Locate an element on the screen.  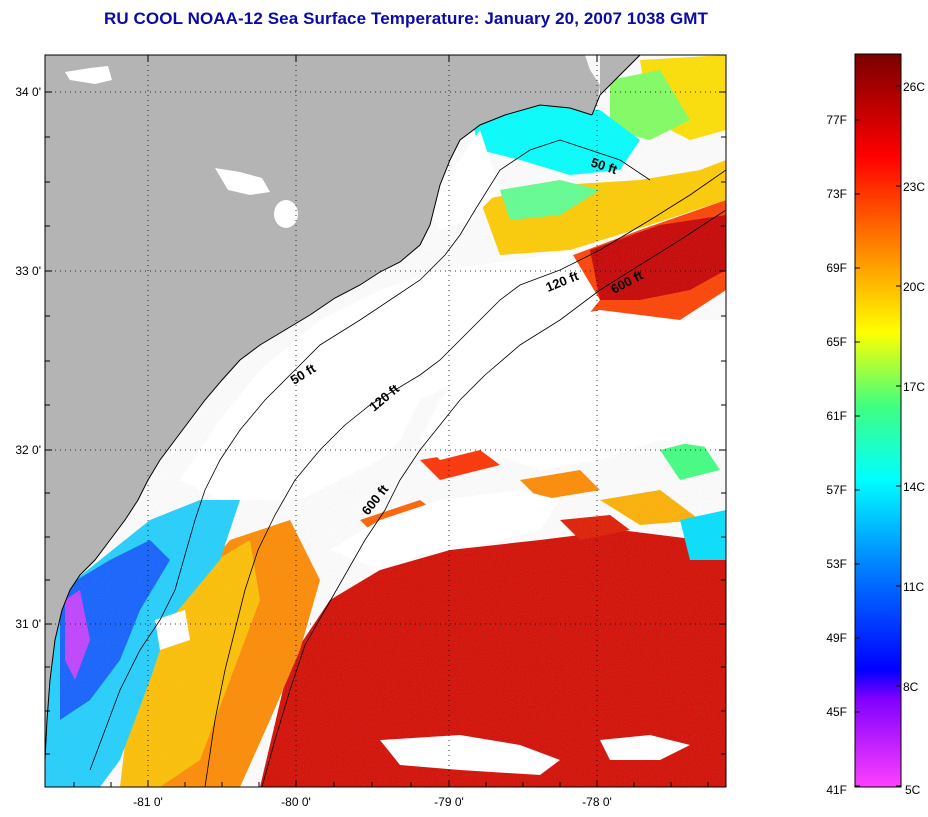
colorbar-f-label-41: 41F is located at coordinates (836, 790).